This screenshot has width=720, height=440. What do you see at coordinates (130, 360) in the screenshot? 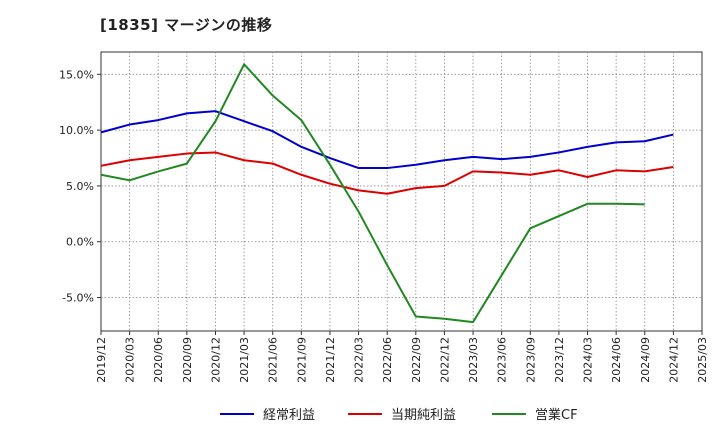
I see `x-tick-label: 2020/03` at bounding box center [130, 360].